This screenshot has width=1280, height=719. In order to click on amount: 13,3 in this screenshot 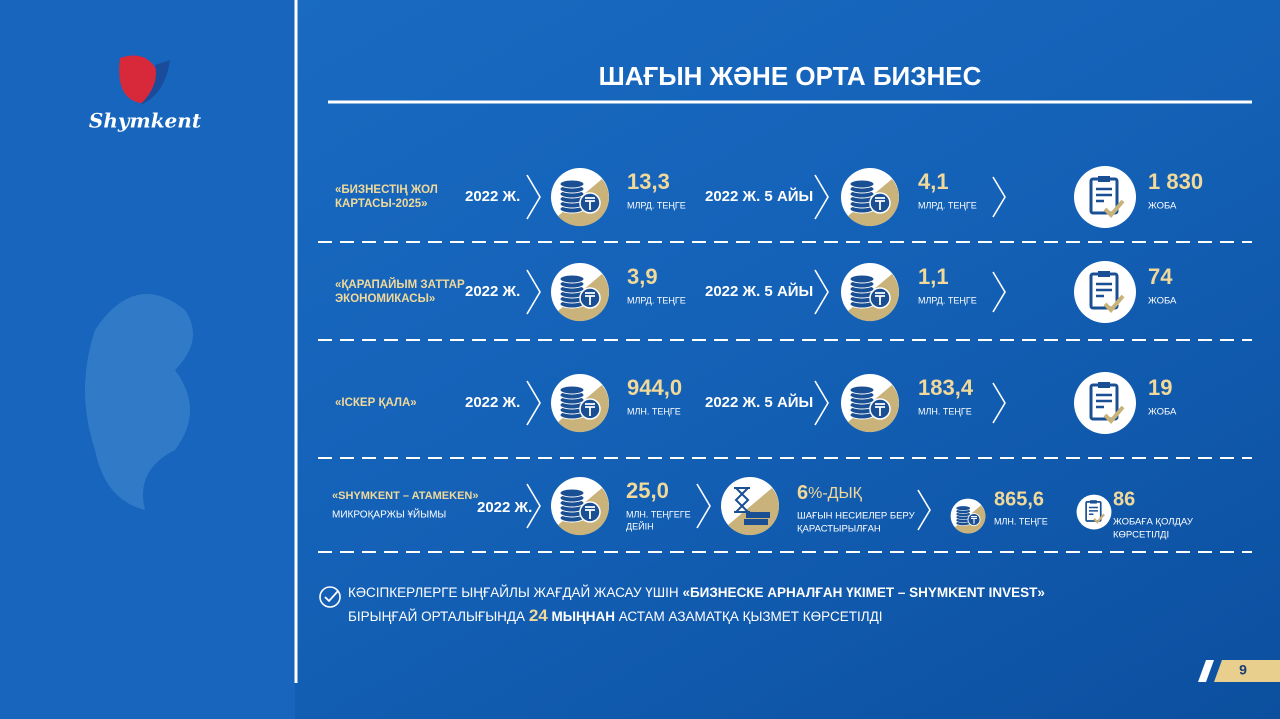, I will do `click(648, 181)`.